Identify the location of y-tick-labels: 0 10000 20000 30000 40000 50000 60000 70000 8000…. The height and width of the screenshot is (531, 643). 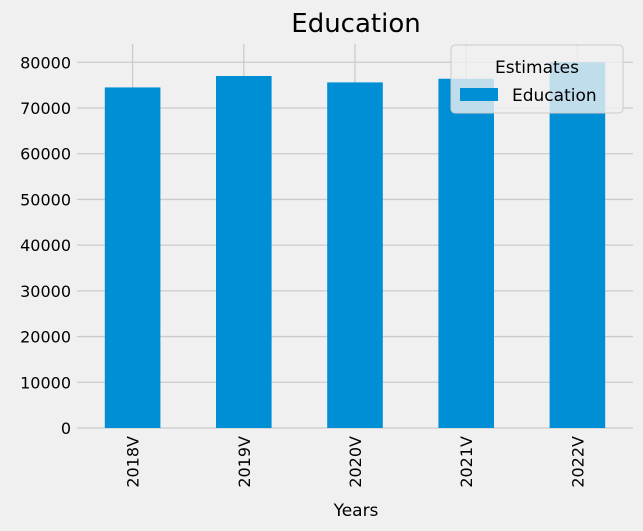
(45, 245).